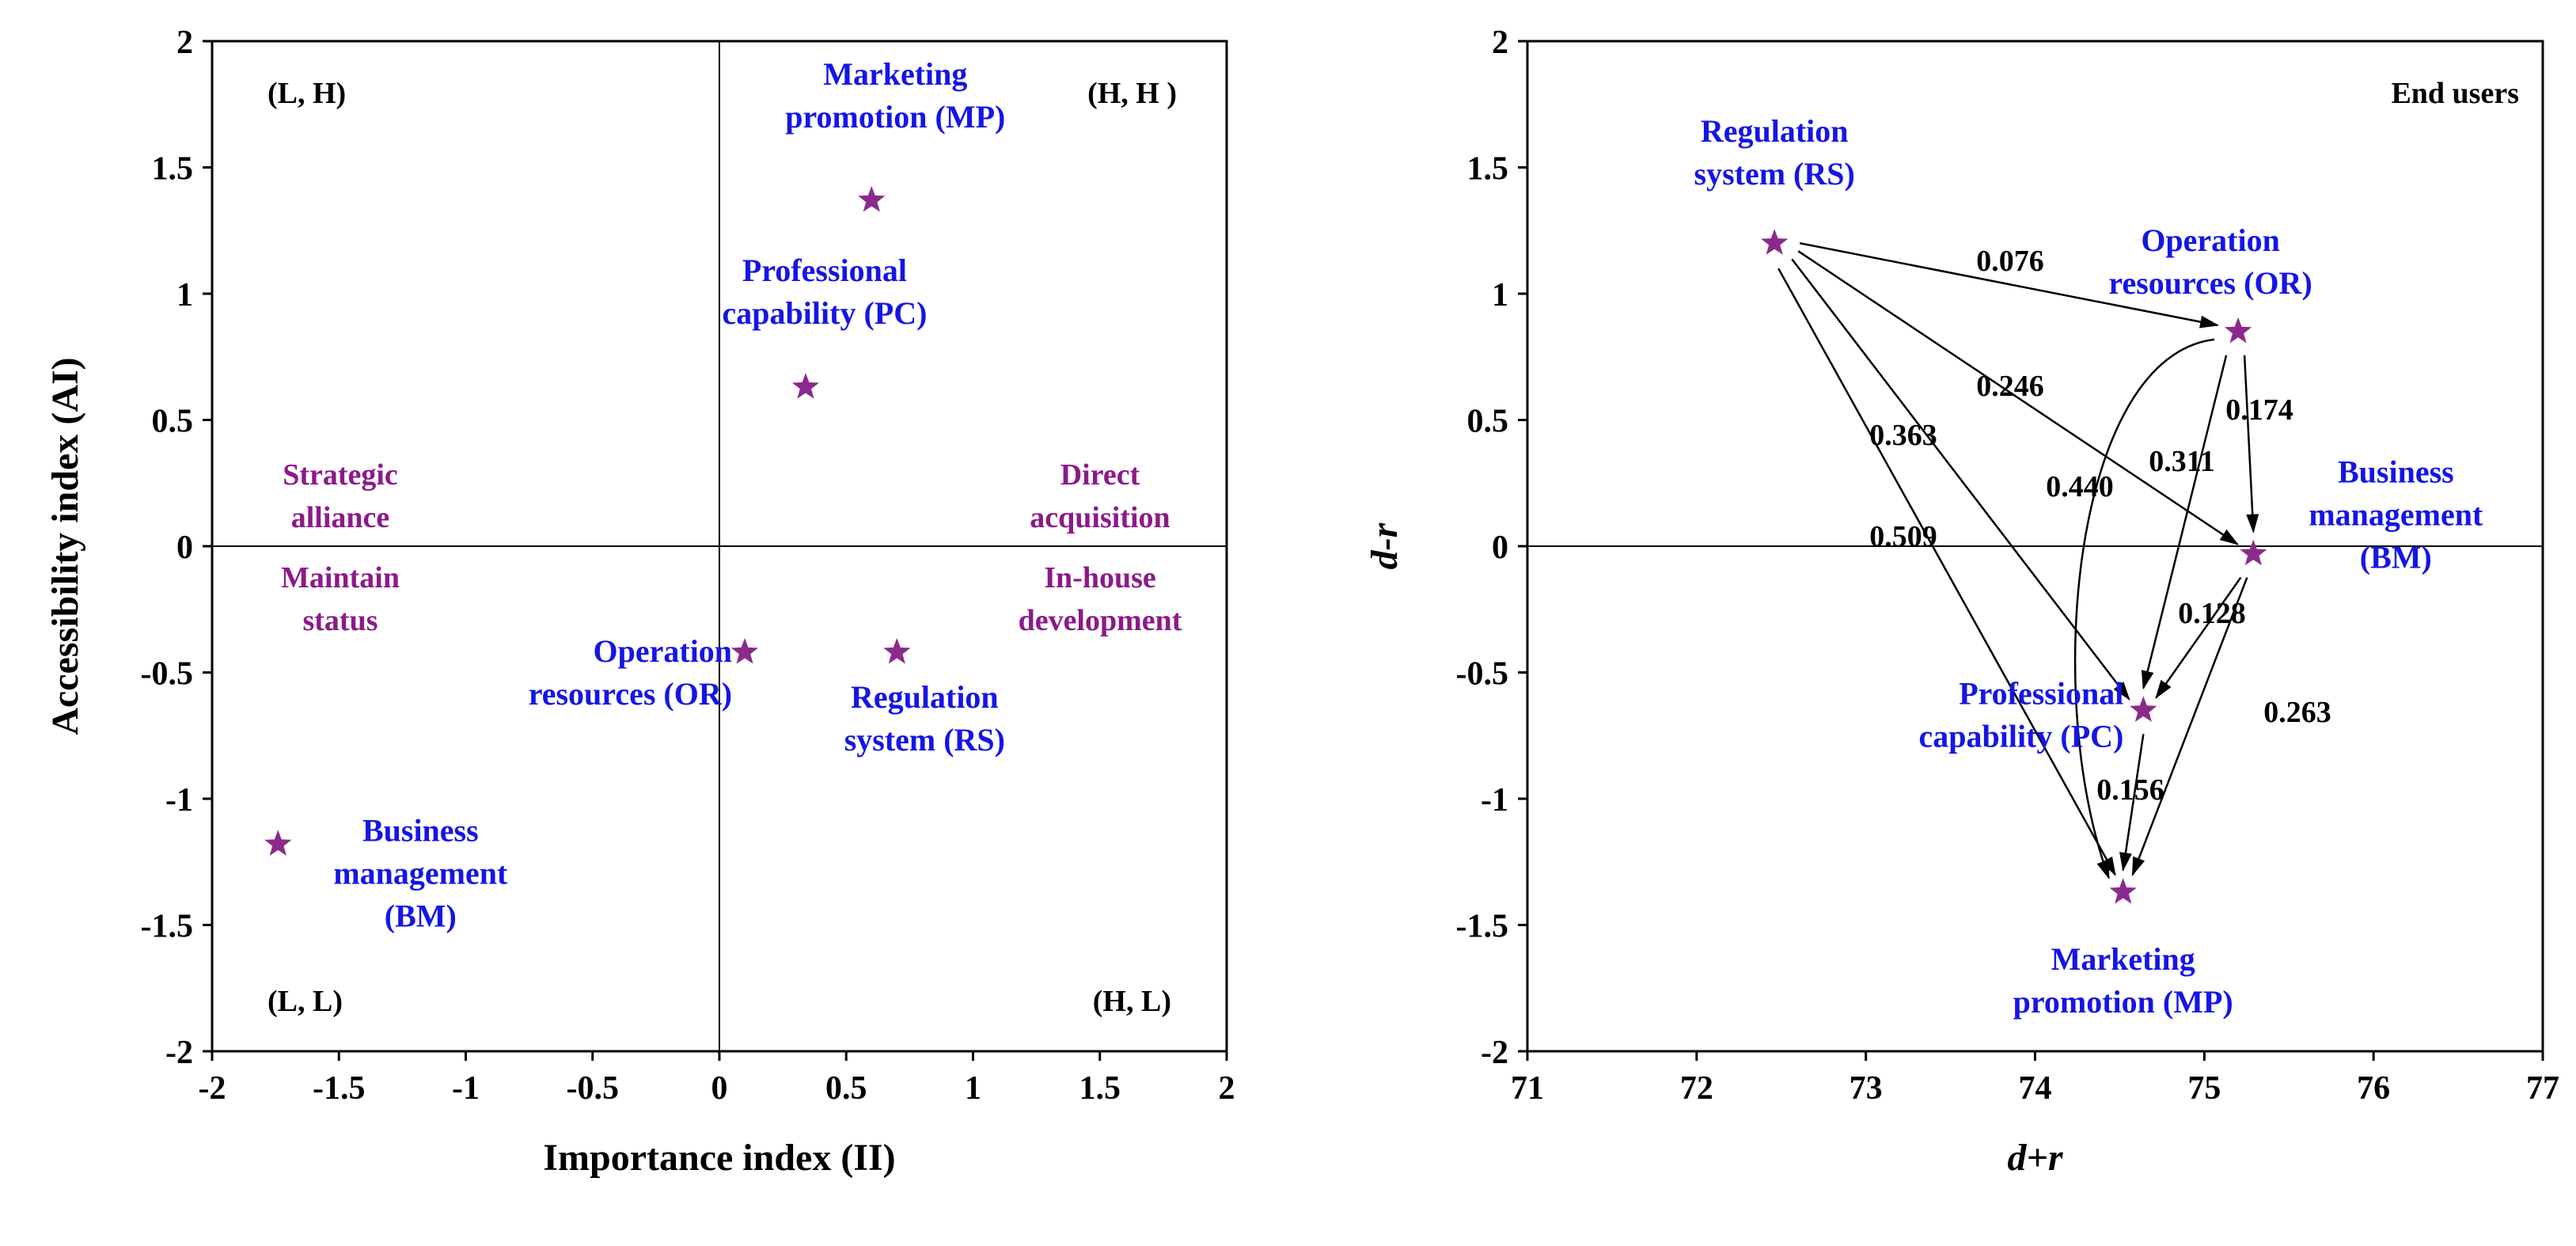  I want to click on x-tick-label: -1.5, so click(339, 1088).